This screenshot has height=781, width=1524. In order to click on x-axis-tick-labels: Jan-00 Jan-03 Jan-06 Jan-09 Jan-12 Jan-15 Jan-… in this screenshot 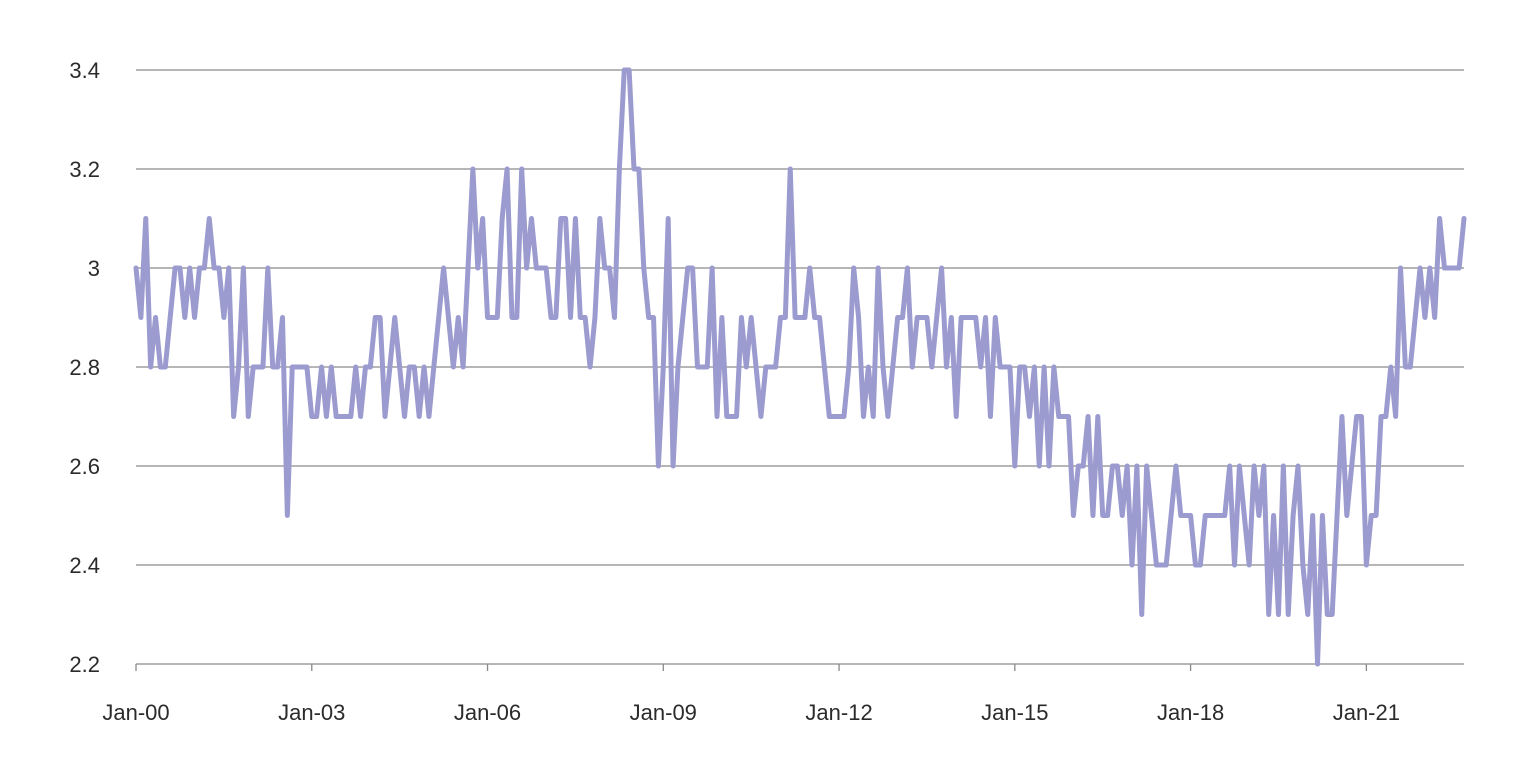, I will do `click(751, 712)`.